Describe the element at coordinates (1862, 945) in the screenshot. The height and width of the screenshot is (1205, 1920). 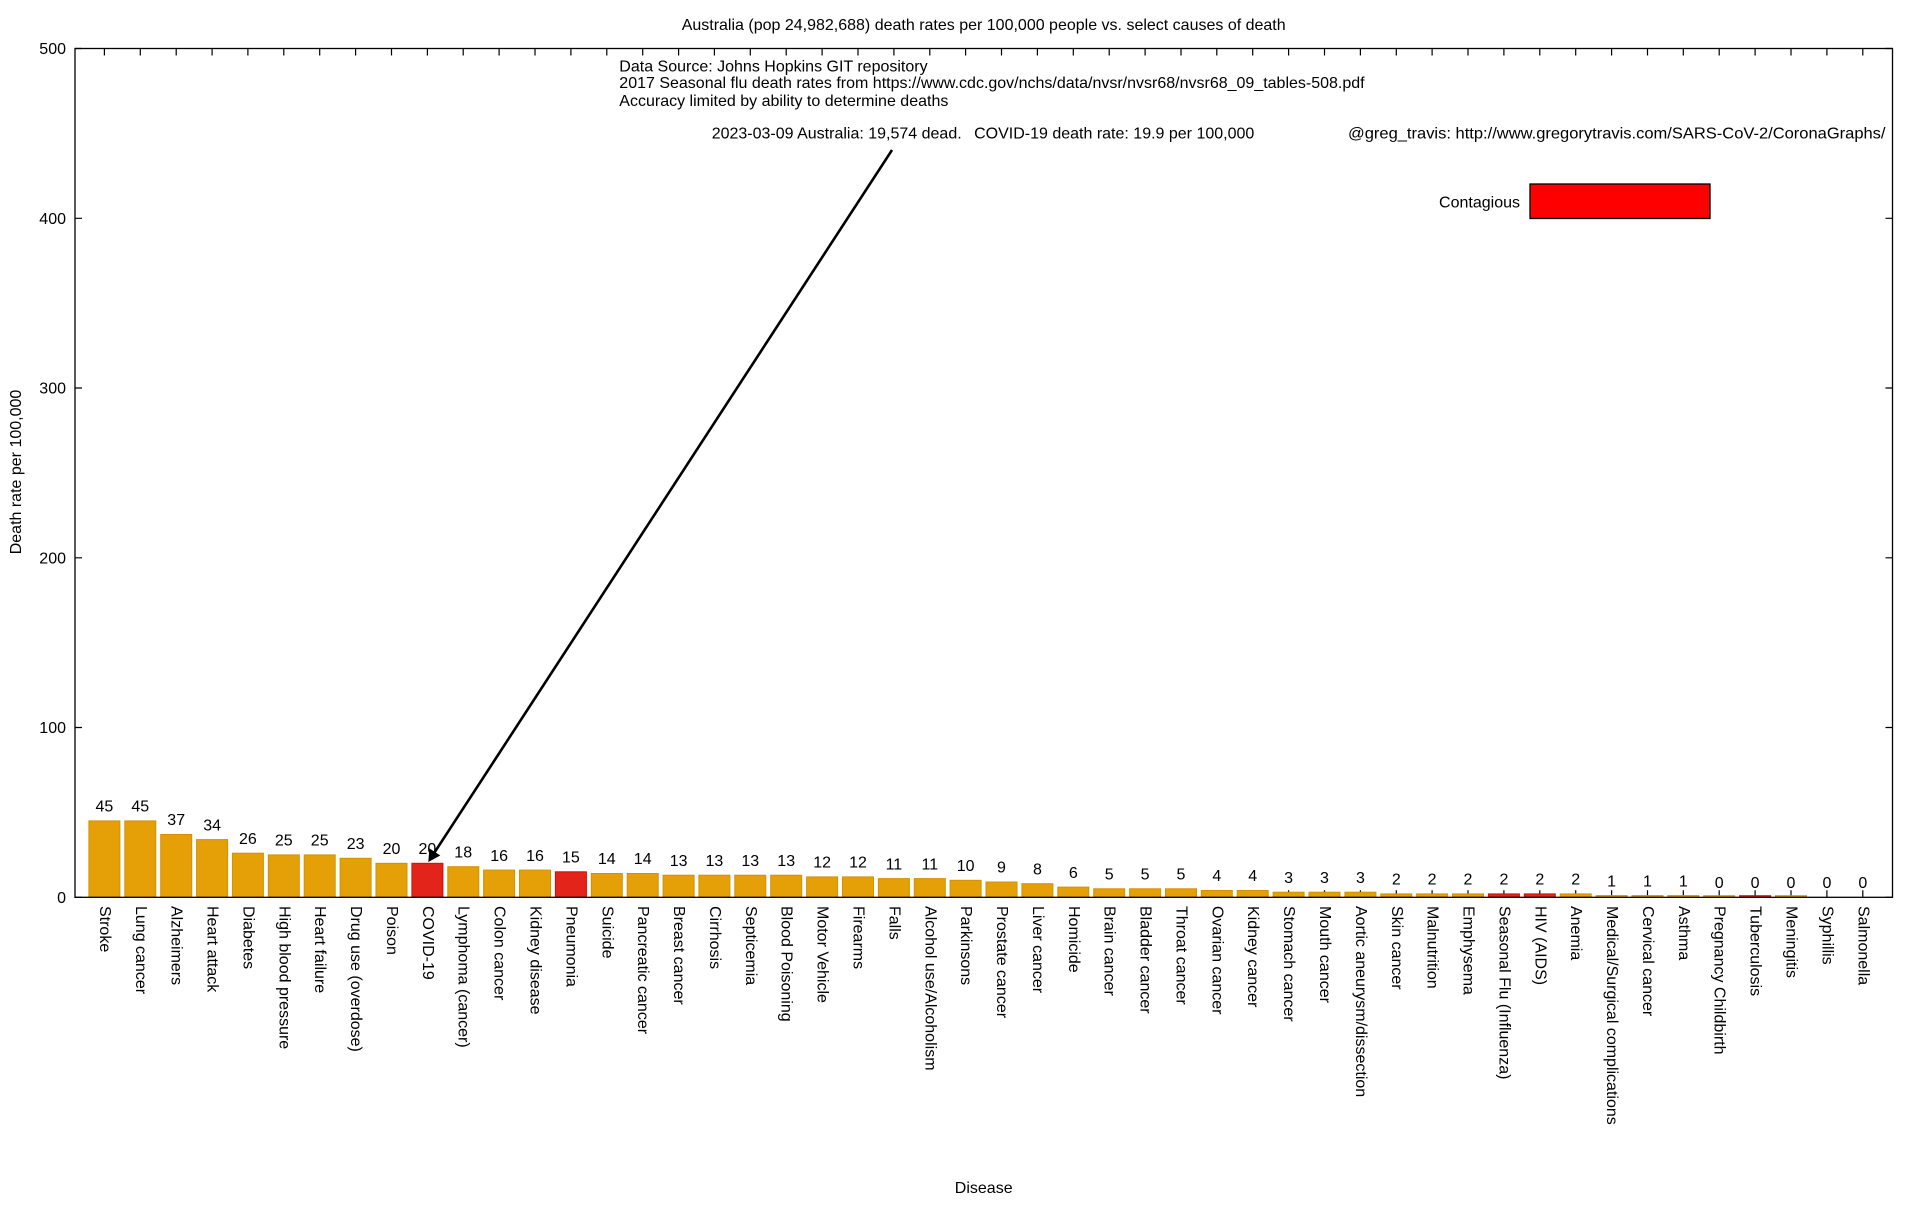
I see `svg-text: Salmonella` at that location.